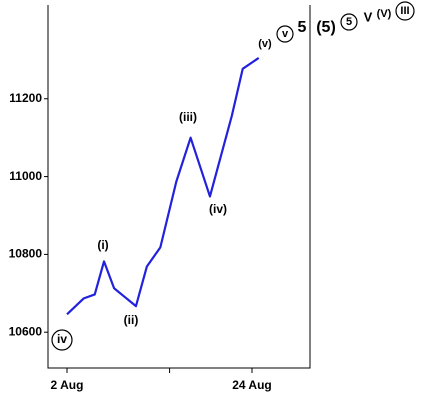 This screenshot has height=400, width=422. Describe the element at coordinates (384, 14) in the screenshot. I see `wave-label: (V)` at that location.